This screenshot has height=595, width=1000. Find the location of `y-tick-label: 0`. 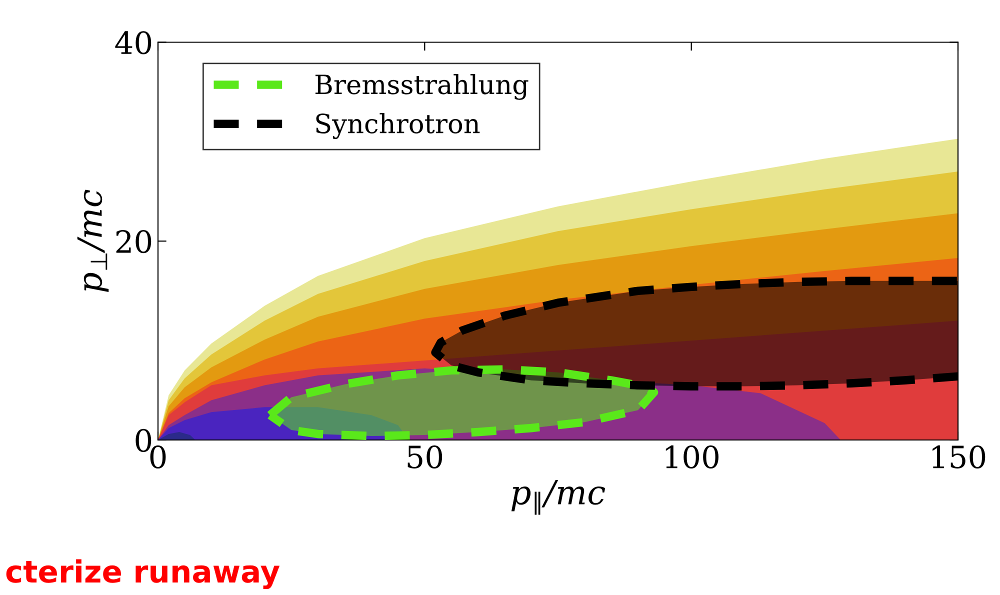

y-tick-label: 0 is located at coordinates (144, 440).